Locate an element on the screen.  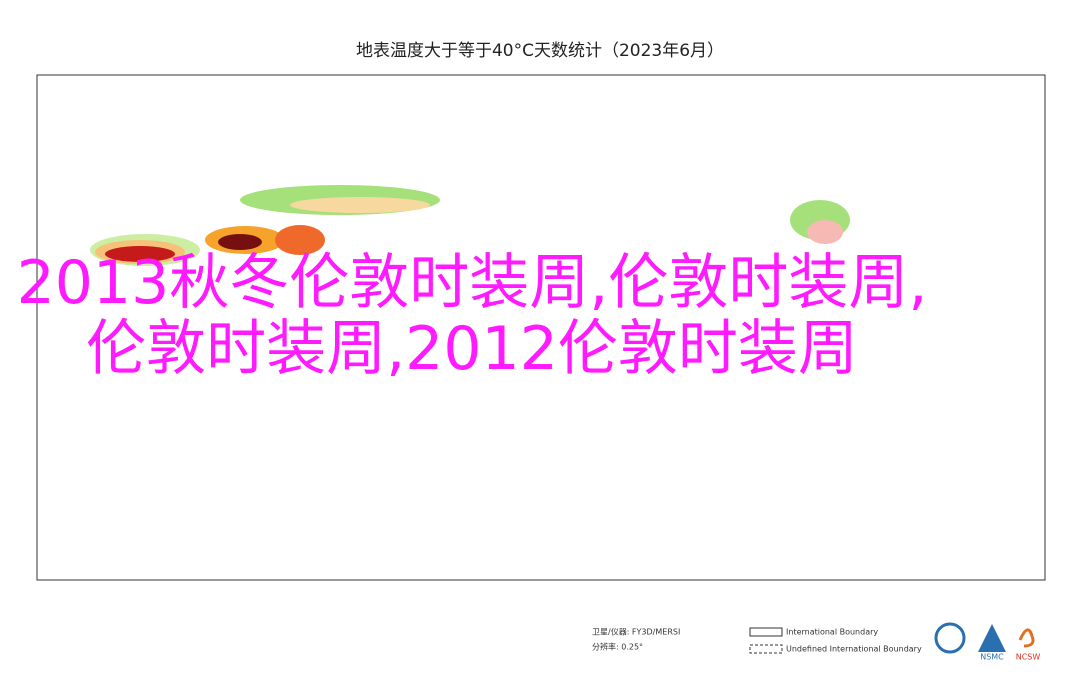
boundary-label: Undefined International Boundary is located at coordinates (854, 649).